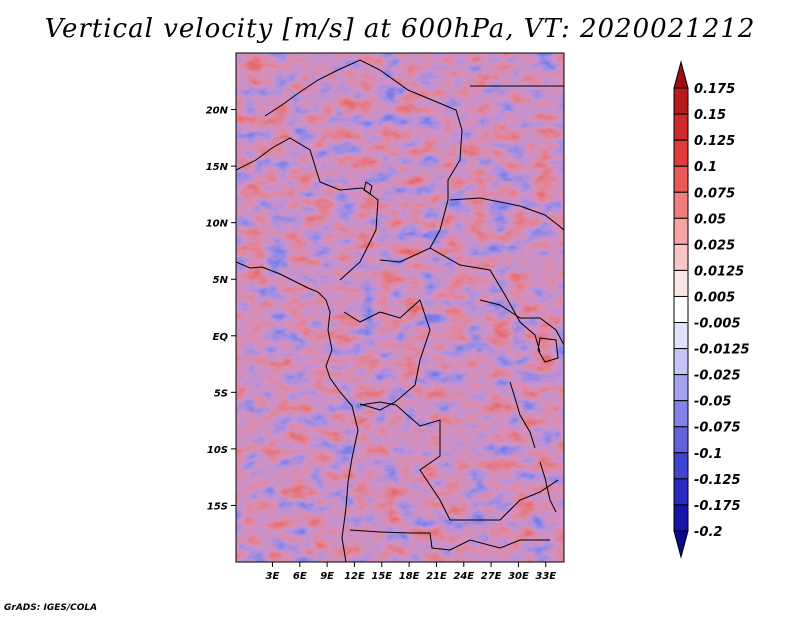 This screenshot has height=618, width=800. What do you see at coordinates (217, 224) in the screenshot?
I see `y-tick-label: 10N` at bounding box center [217, 224].